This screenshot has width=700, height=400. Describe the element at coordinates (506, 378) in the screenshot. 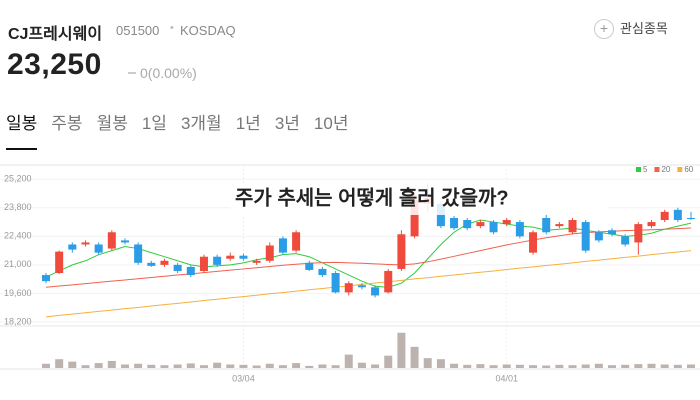

I see `x-tick-label: 04/01` at that location.